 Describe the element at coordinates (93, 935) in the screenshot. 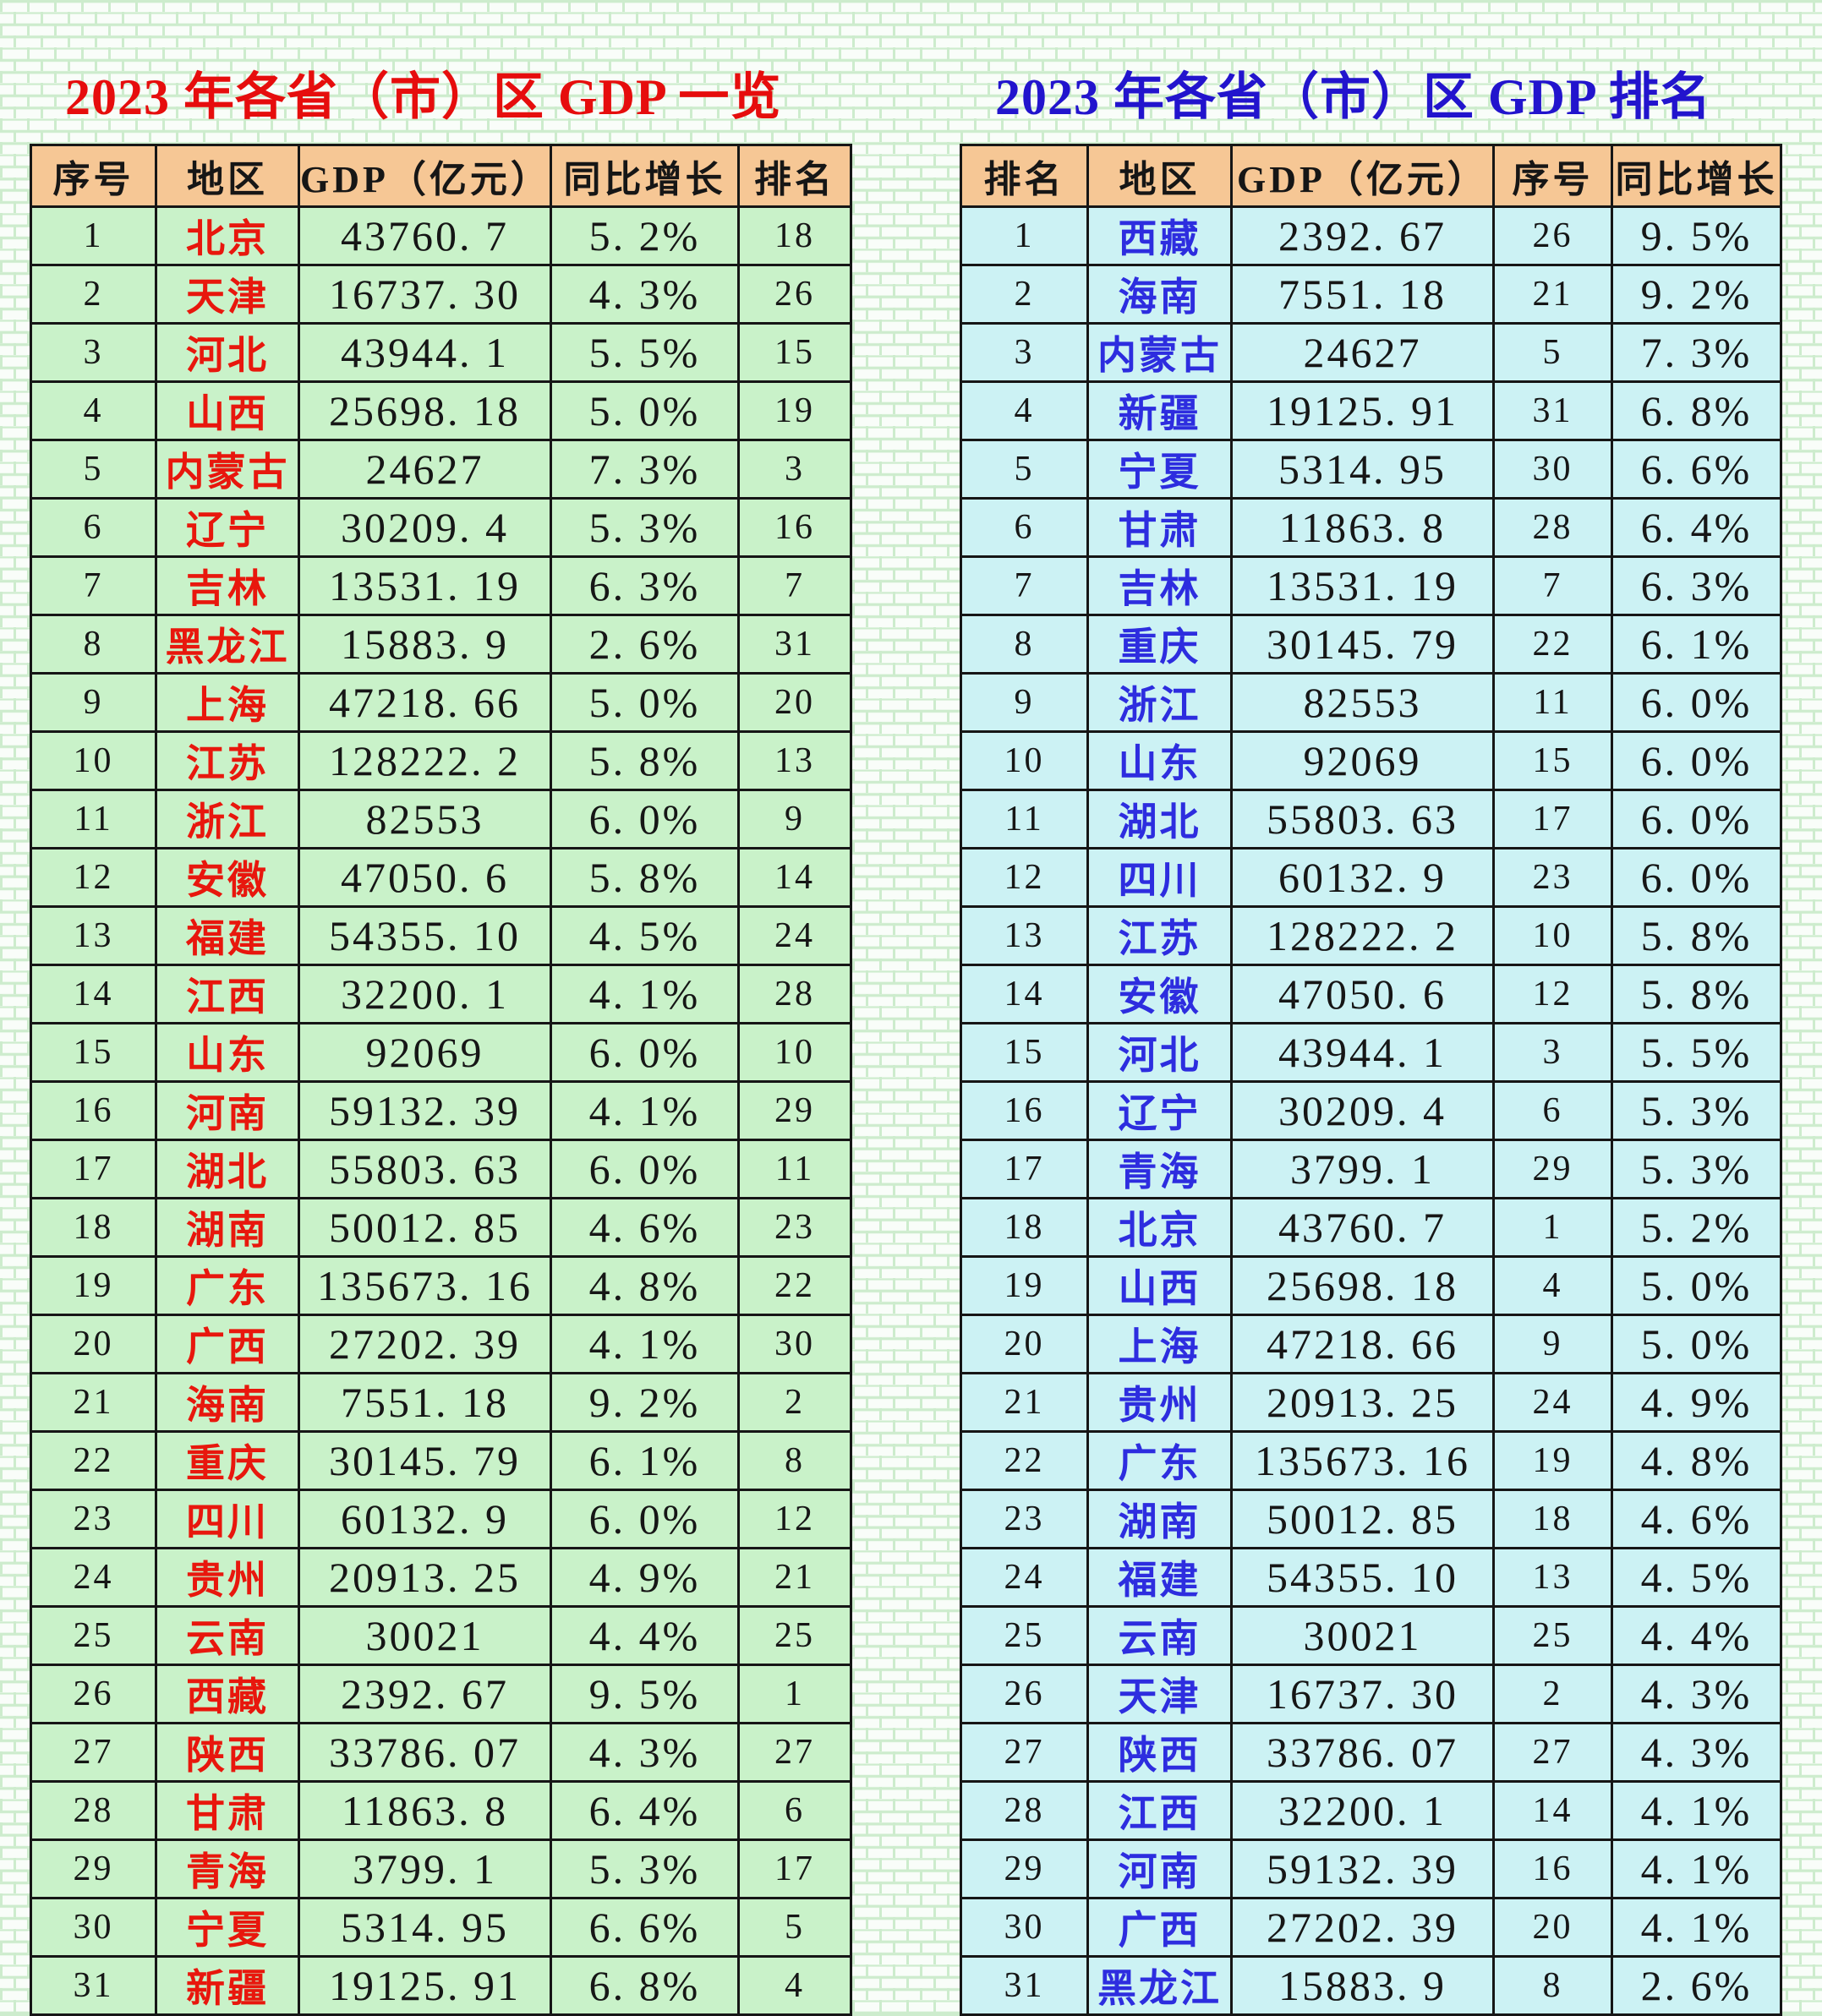

I see `cell-no: 13` at that location.